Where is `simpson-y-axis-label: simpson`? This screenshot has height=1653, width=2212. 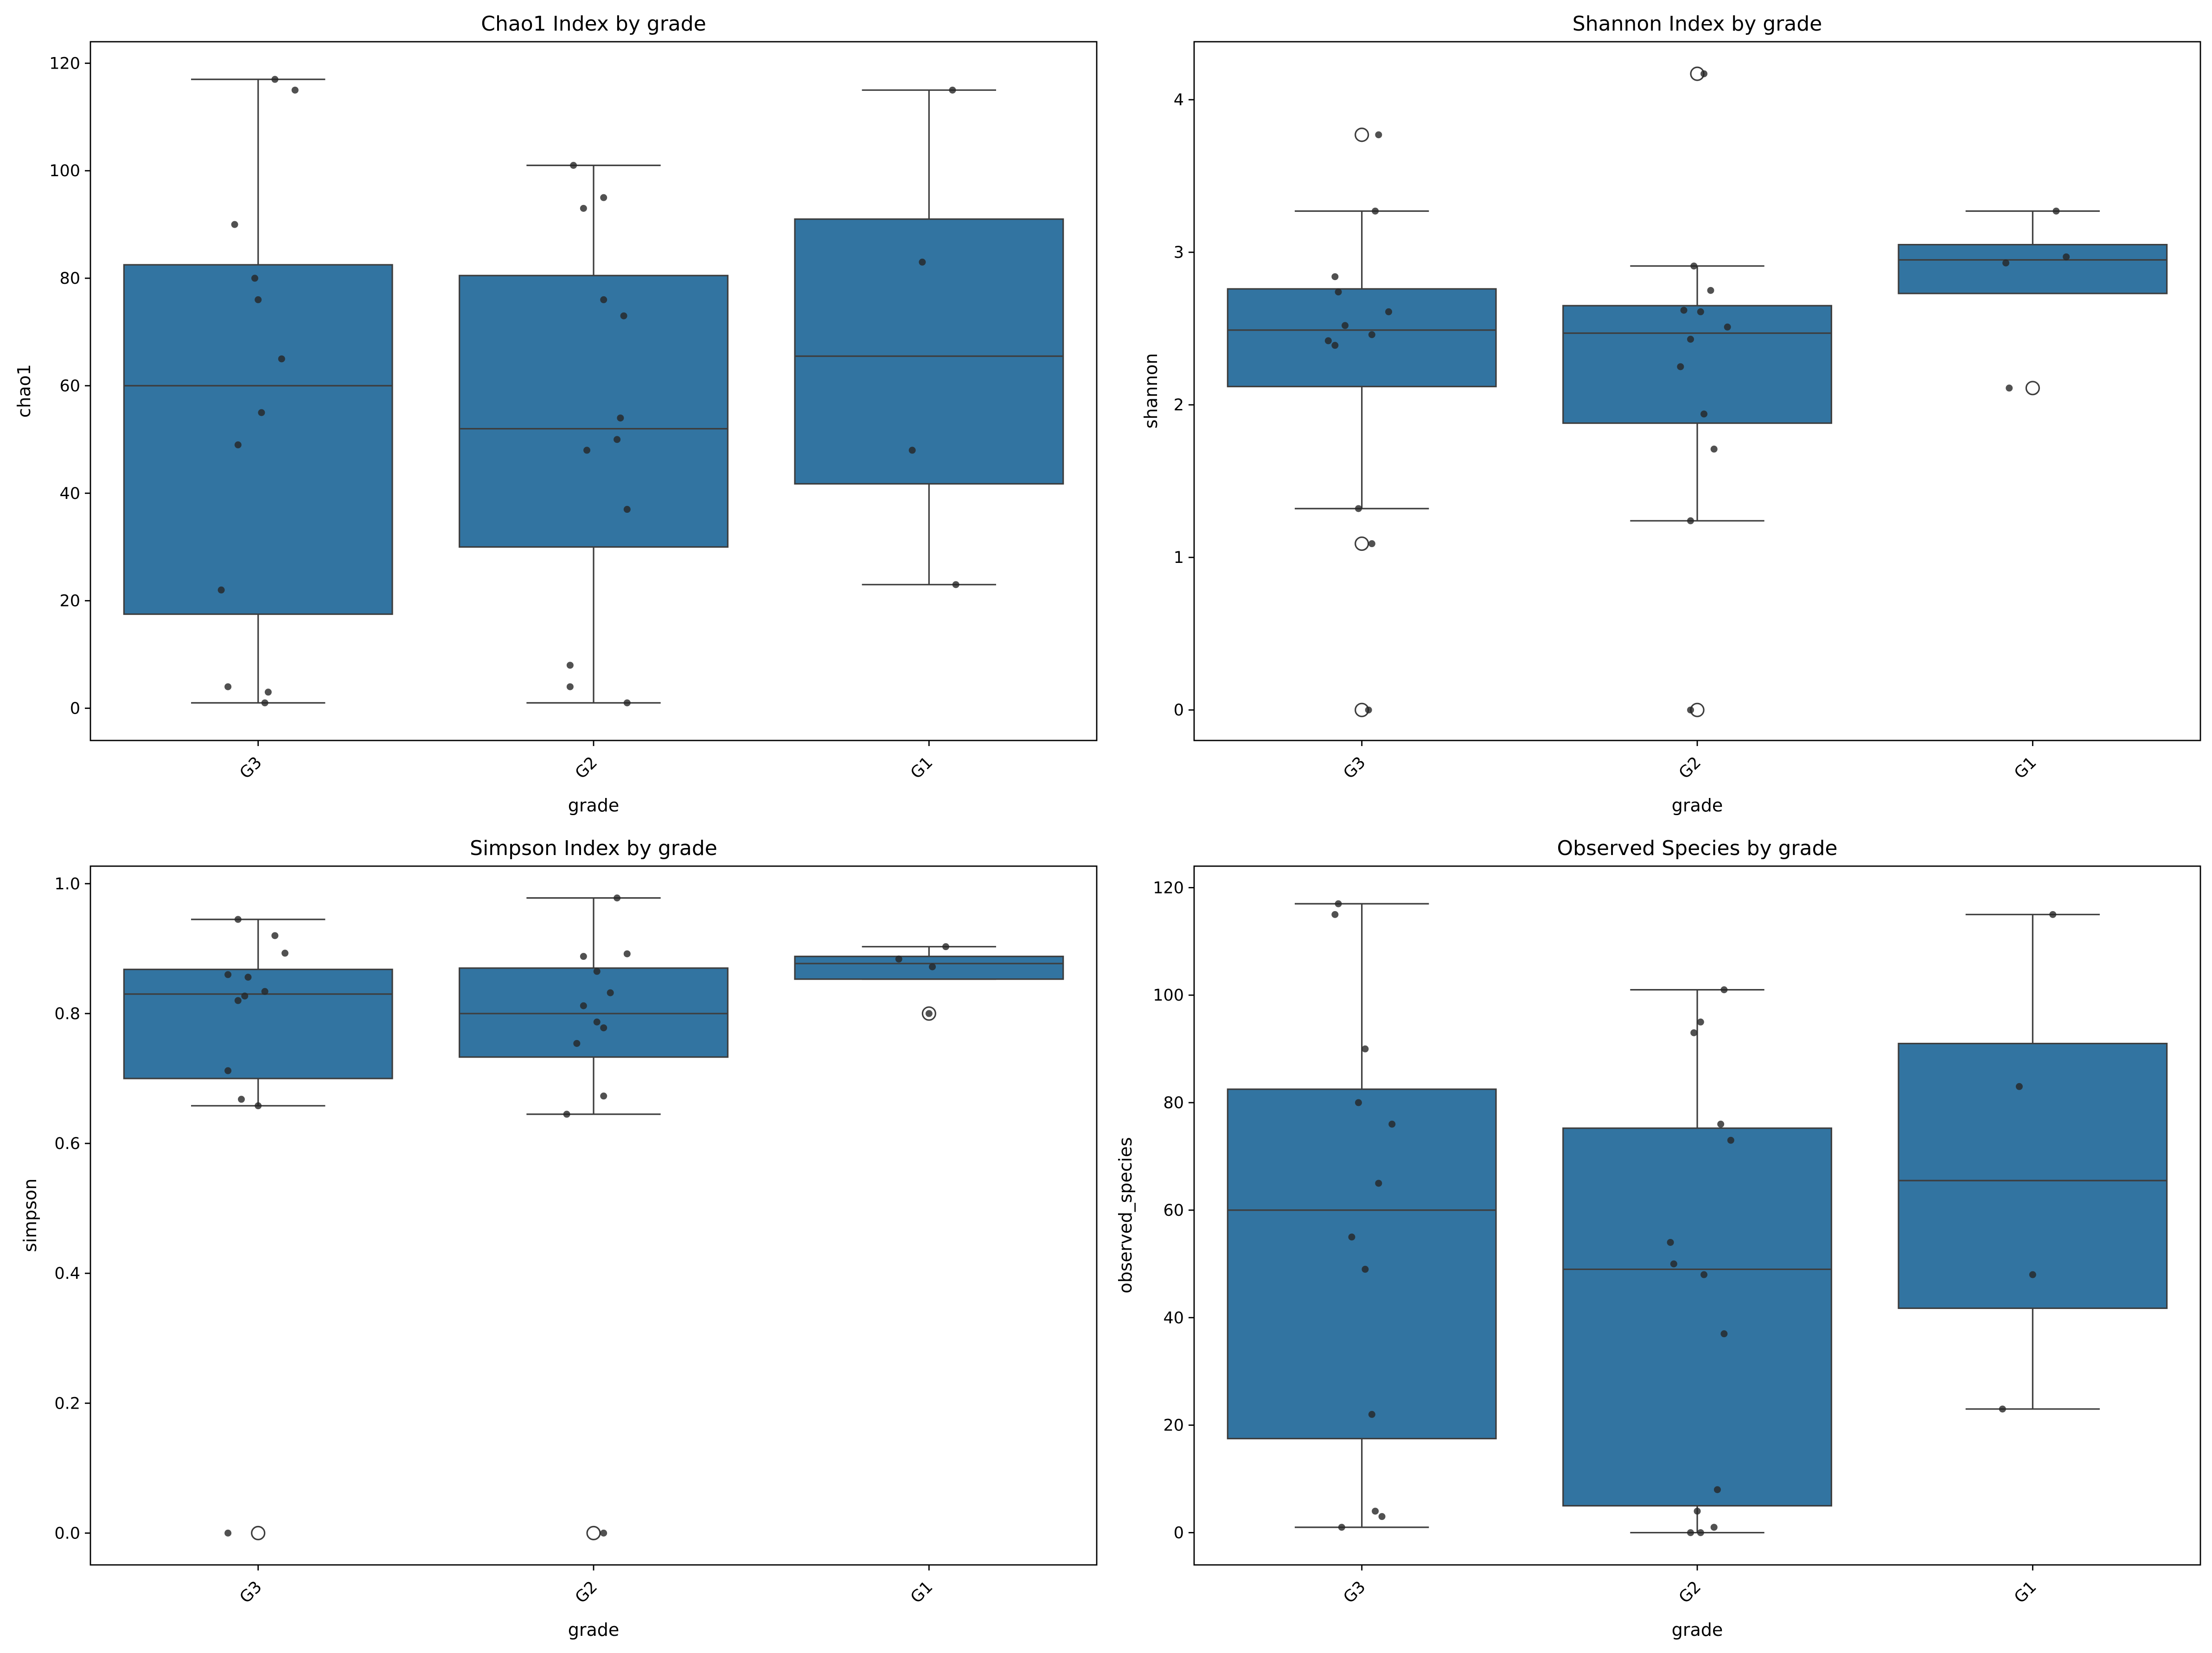 simpson-y-axis-label: simpson is located at coordinates (30, 1215).